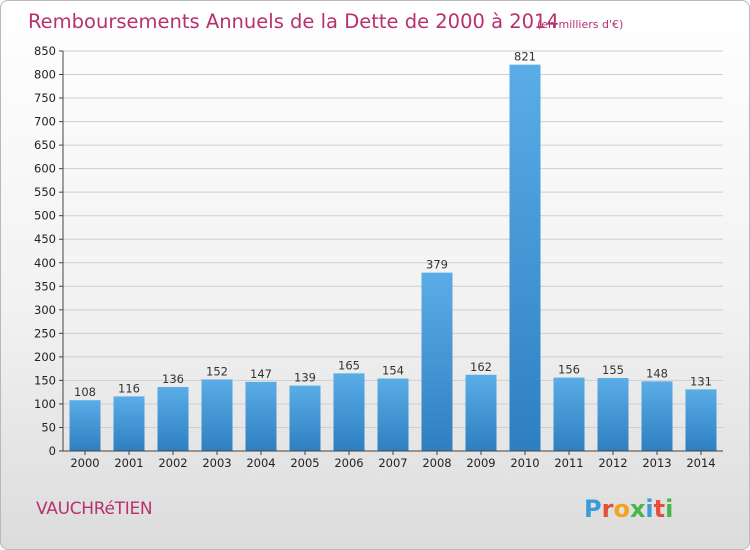  What do you see at coordinates (45, 216) in the screenshot?
I see `y-tick-label: 500` at bounding box center [45, 216].